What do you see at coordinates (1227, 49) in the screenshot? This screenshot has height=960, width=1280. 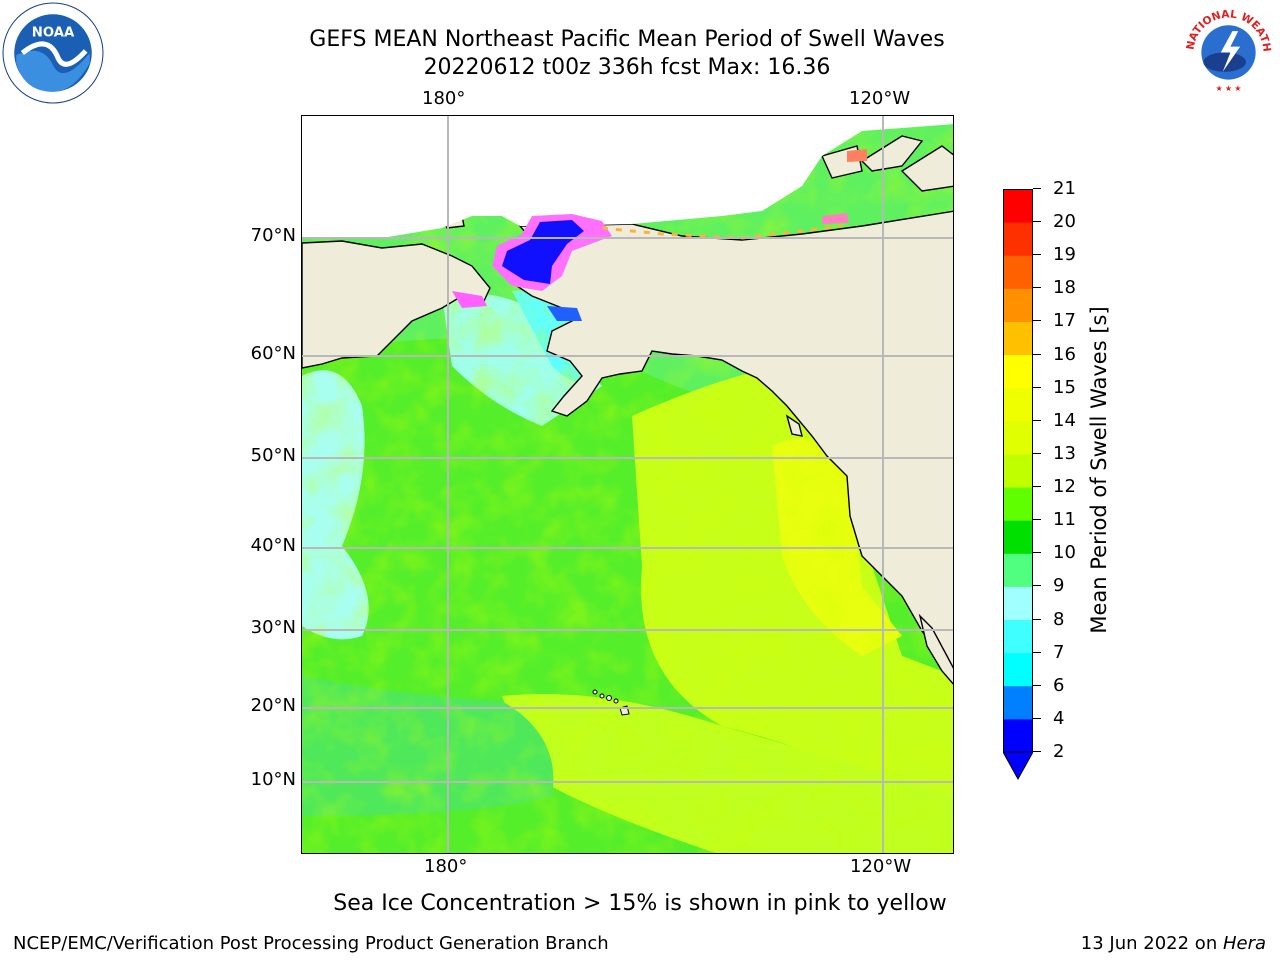 I see `nws-logo: NATIONAL WEATHER SERVICE ★ ★ ★` at bounding box center [1227, 49].